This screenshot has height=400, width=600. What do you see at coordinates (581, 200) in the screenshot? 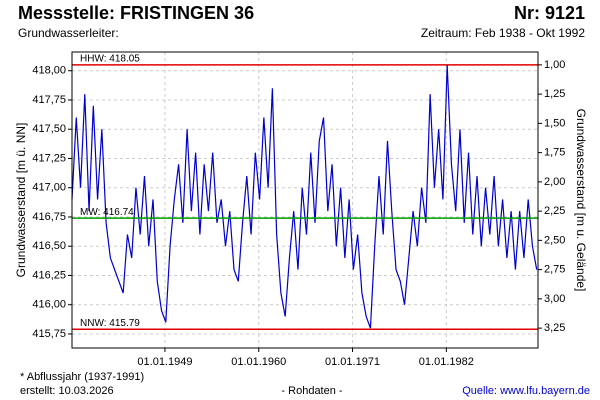
I see `y2-axis-label: Grundwasserstand [m u. Gelände]` at bounding box center [581, 200].